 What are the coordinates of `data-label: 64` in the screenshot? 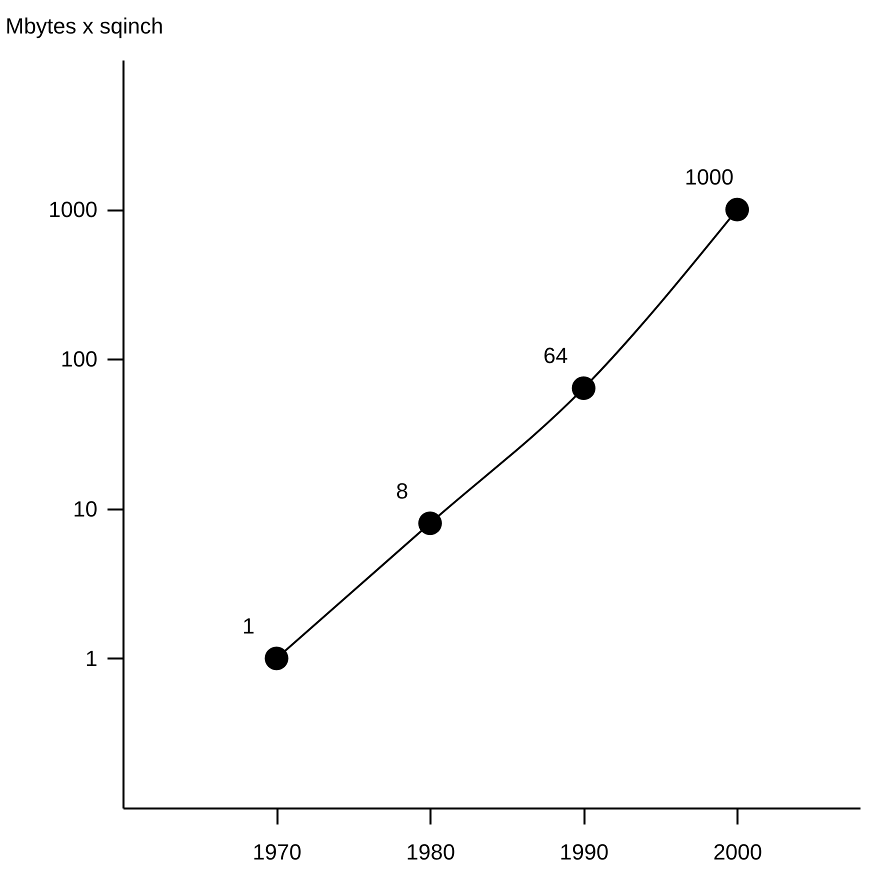 It's located at (555, 355).